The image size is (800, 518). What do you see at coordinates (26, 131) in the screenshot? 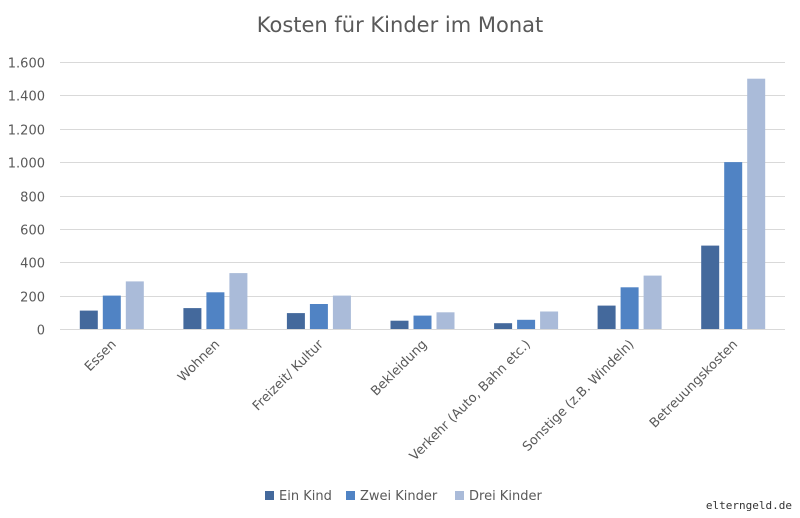
I see `y-tick-label: 1.200` at bounding box center [26, 131].